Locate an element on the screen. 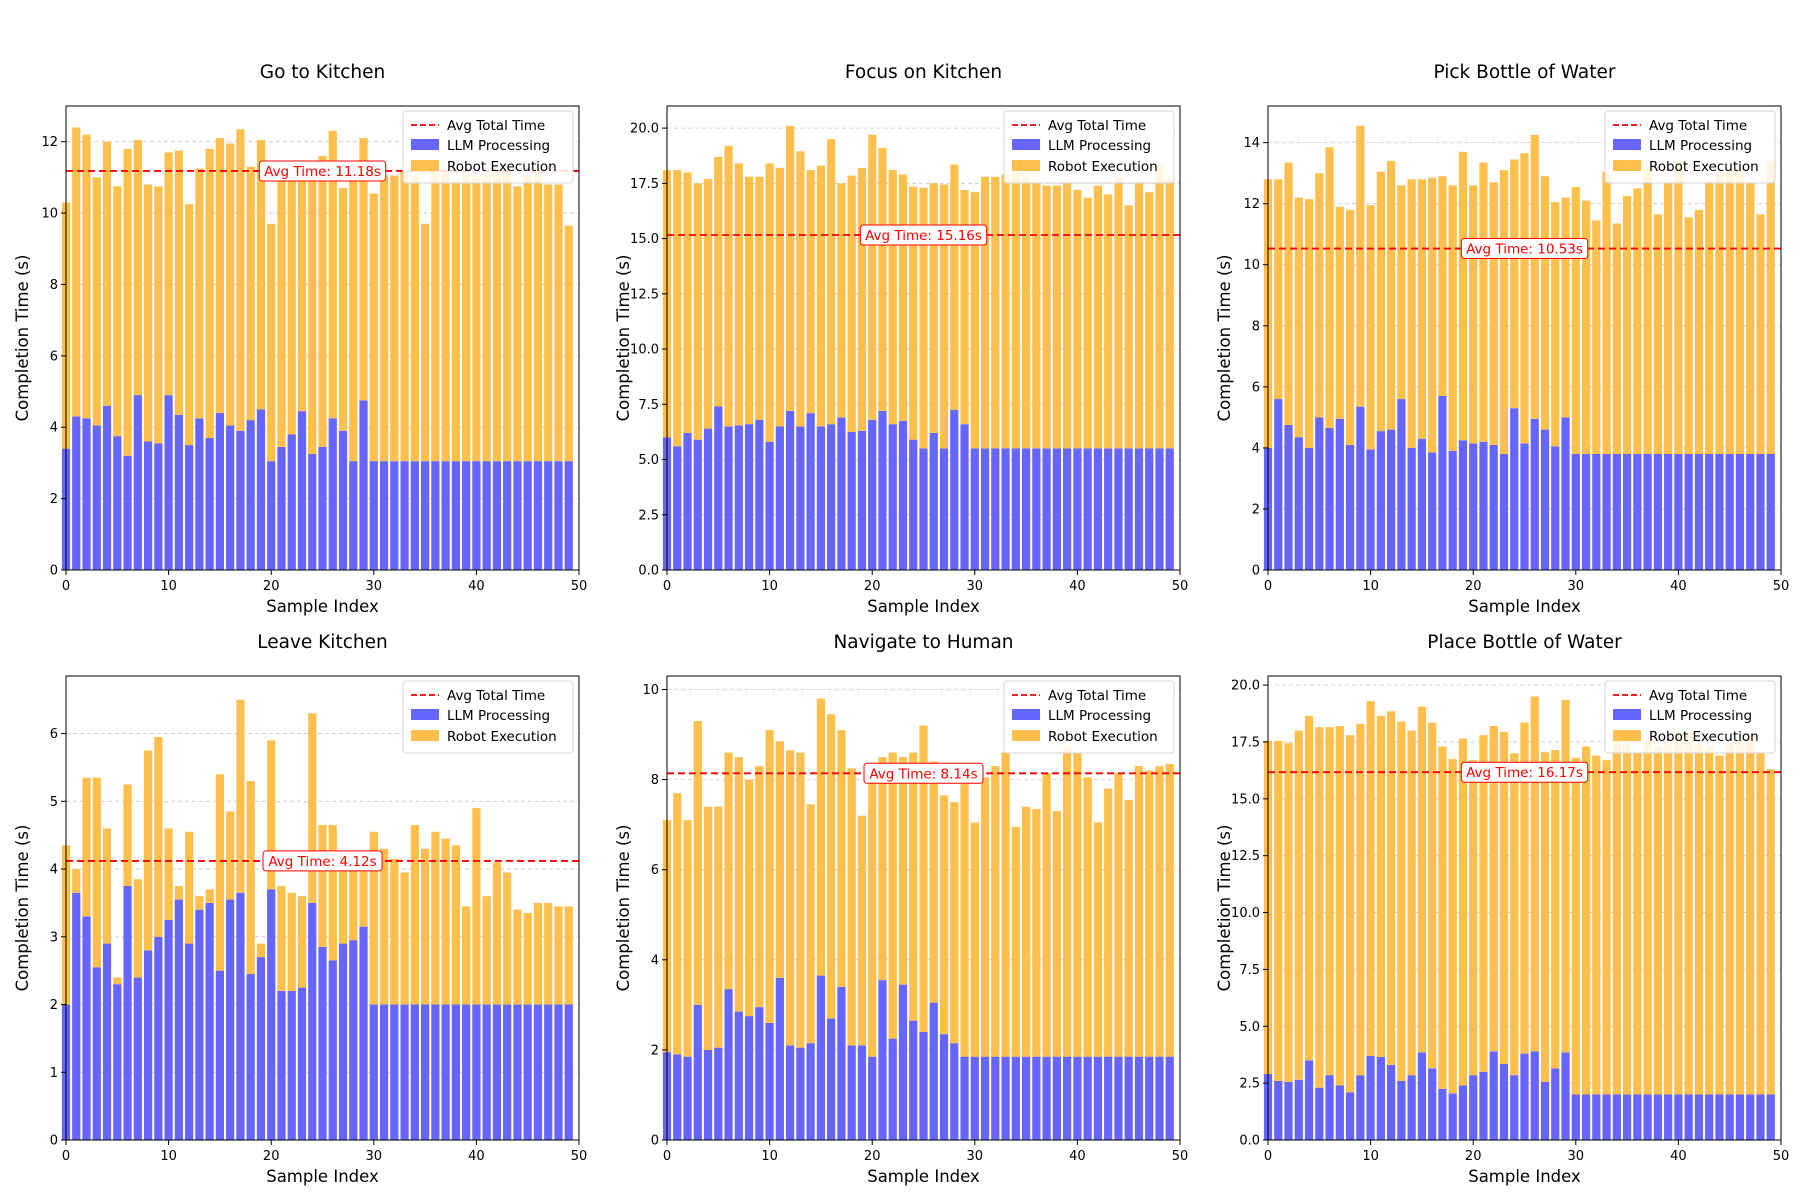 The width and height of the screenshot is (1800, 1200). legend-robot-swatch is located at coordinates (1627, 735).